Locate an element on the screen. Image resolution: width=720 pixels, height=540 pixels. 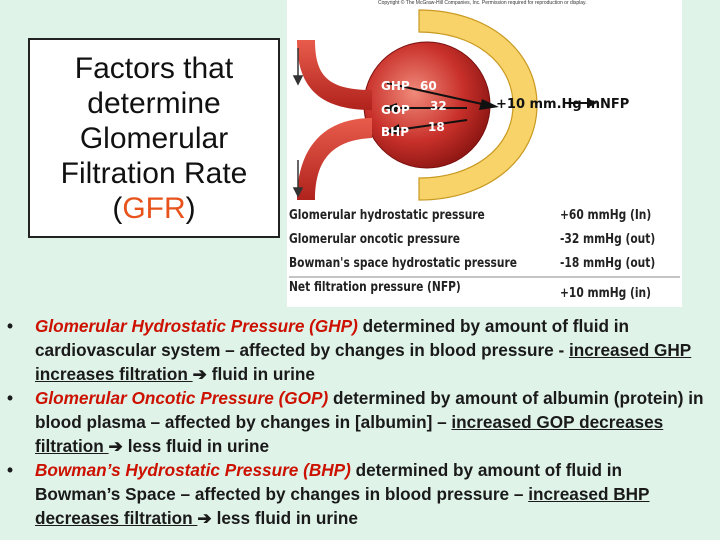
nfp-label: NFP is located at coordinates (614, 104).